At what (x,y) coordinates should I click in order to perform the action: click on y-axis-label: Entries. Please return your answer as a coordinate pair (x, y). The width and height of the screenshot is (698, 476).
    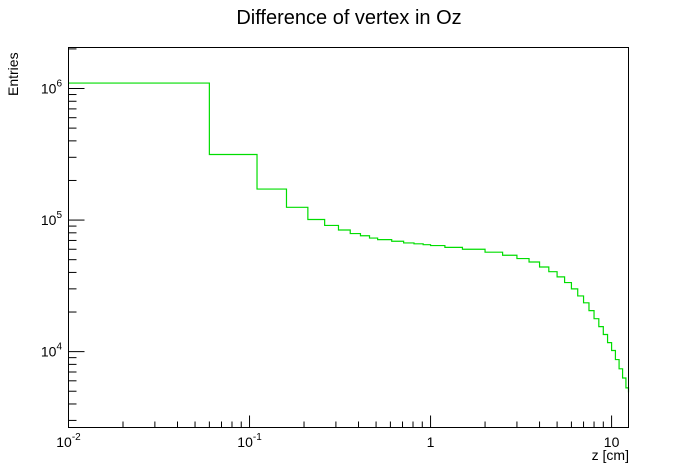
    Looking at the image, I should click on (13, 74).